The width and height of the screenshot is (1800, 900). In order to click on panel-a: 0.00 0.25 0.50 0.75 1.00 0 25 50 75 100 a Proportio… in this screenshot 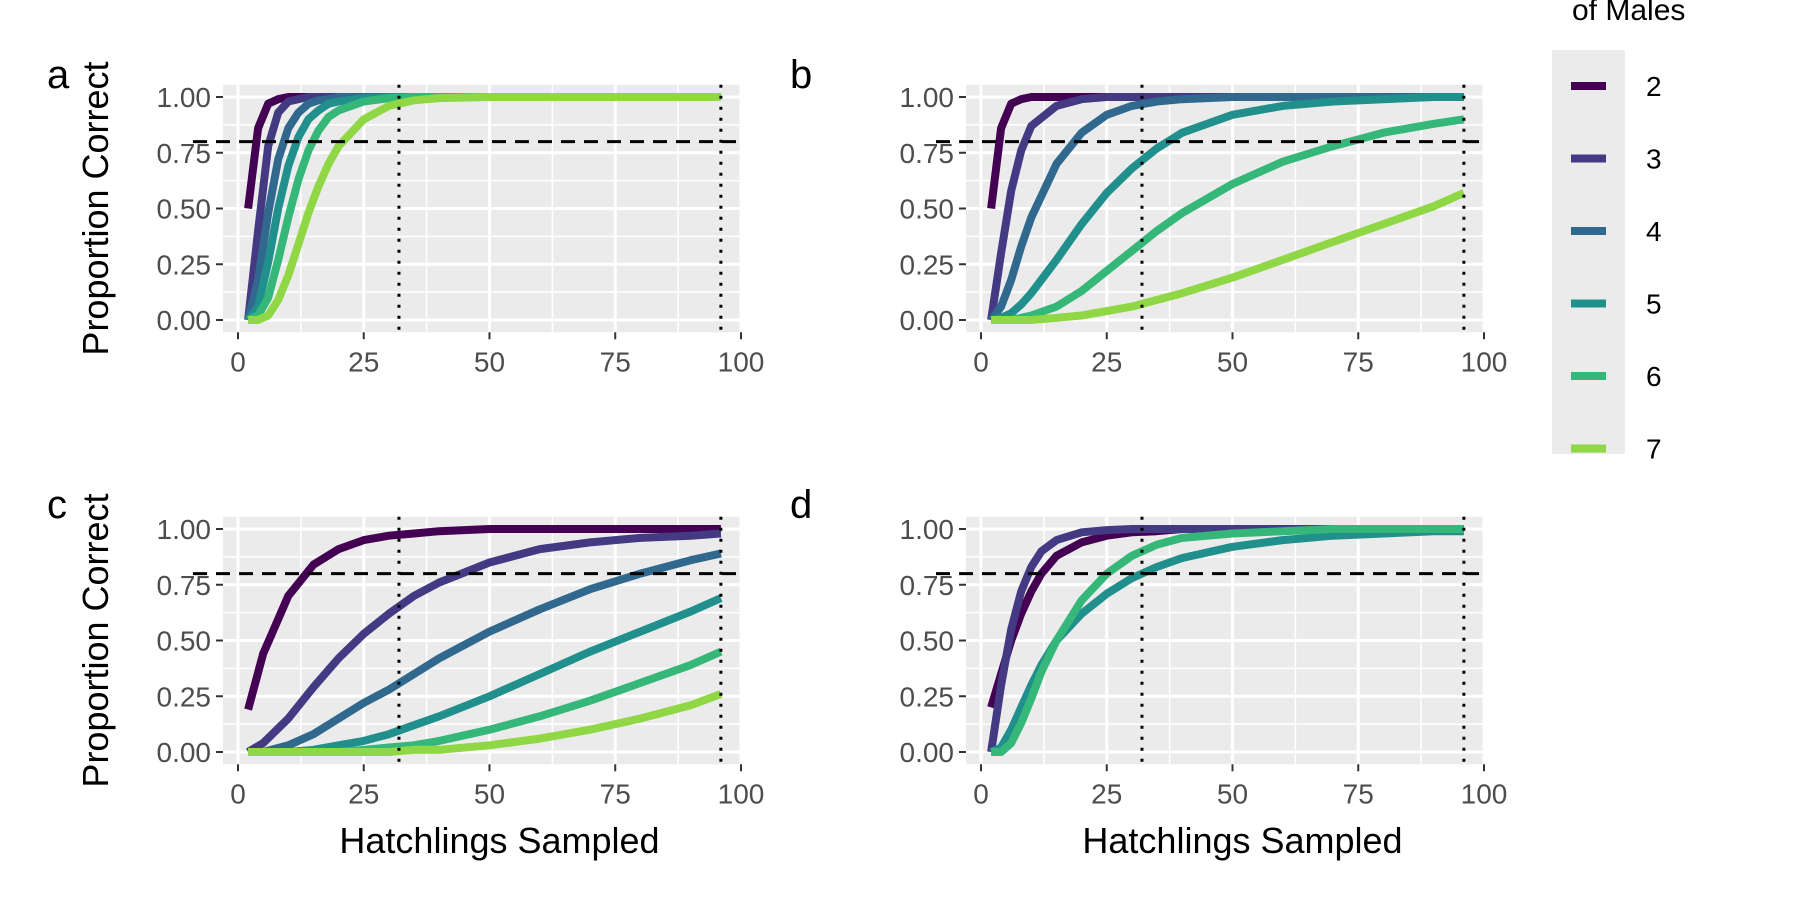, I will do `click(405, 215)`.